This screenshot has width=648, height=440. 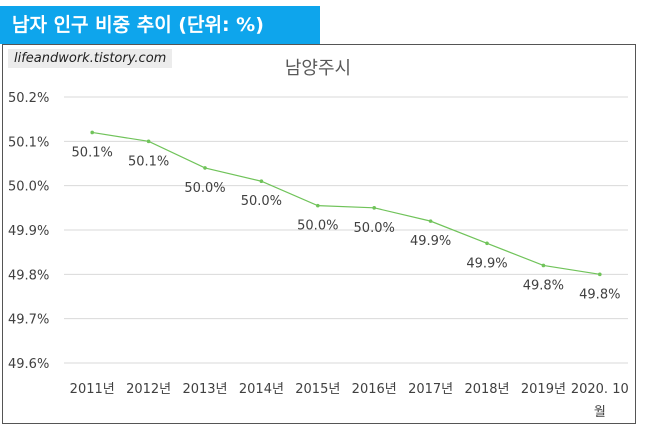 I want to click on y-tick-label: 50.0%, so click(x=28, y=187).